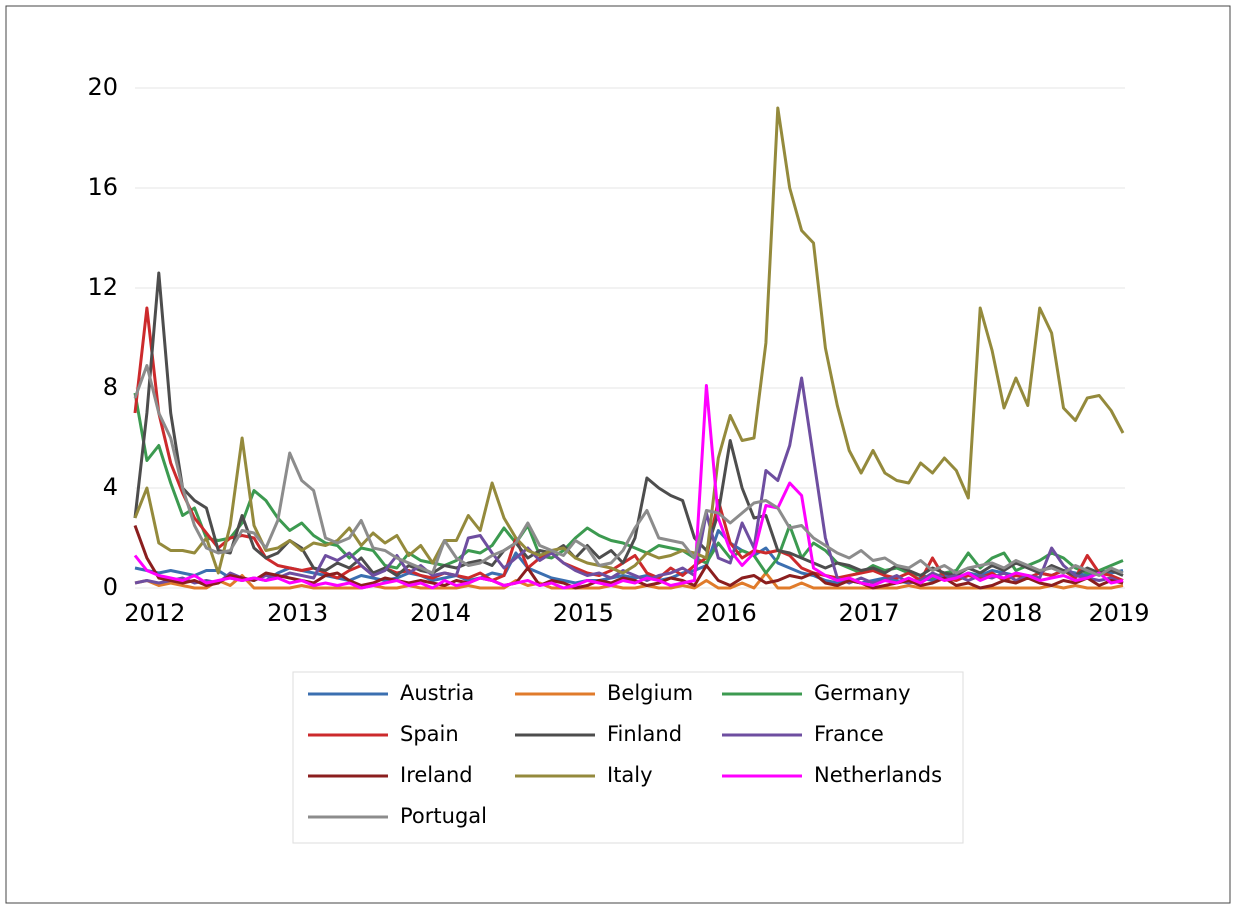 The width and height of the screenshot is (1237, 913). I want to click on legend-label: Belgium, so click(650, 693).